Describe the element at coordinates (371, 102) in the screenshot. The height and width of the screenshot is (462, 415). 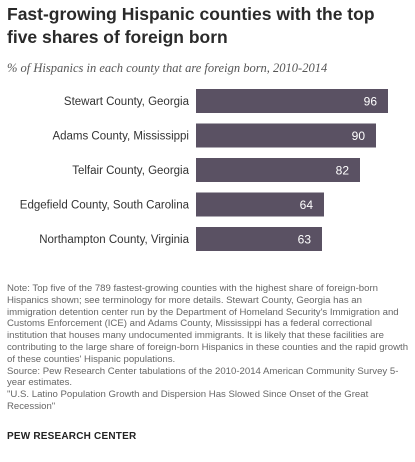
I see `bar-value-label: 96` at that location.